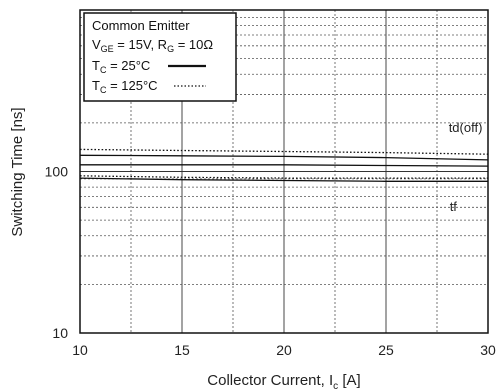 This screenshot has width=500, height=392. Describe the element at coordinates (466, 127) in the screenshot. I see `annotation-tdoff: td(off)` at that location.